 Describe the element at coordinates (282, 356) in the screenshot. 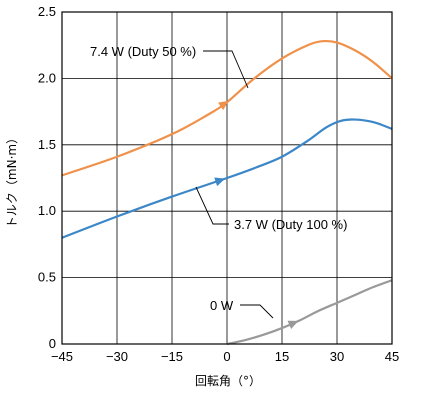

I see `x-tick-label: 15` at that location.